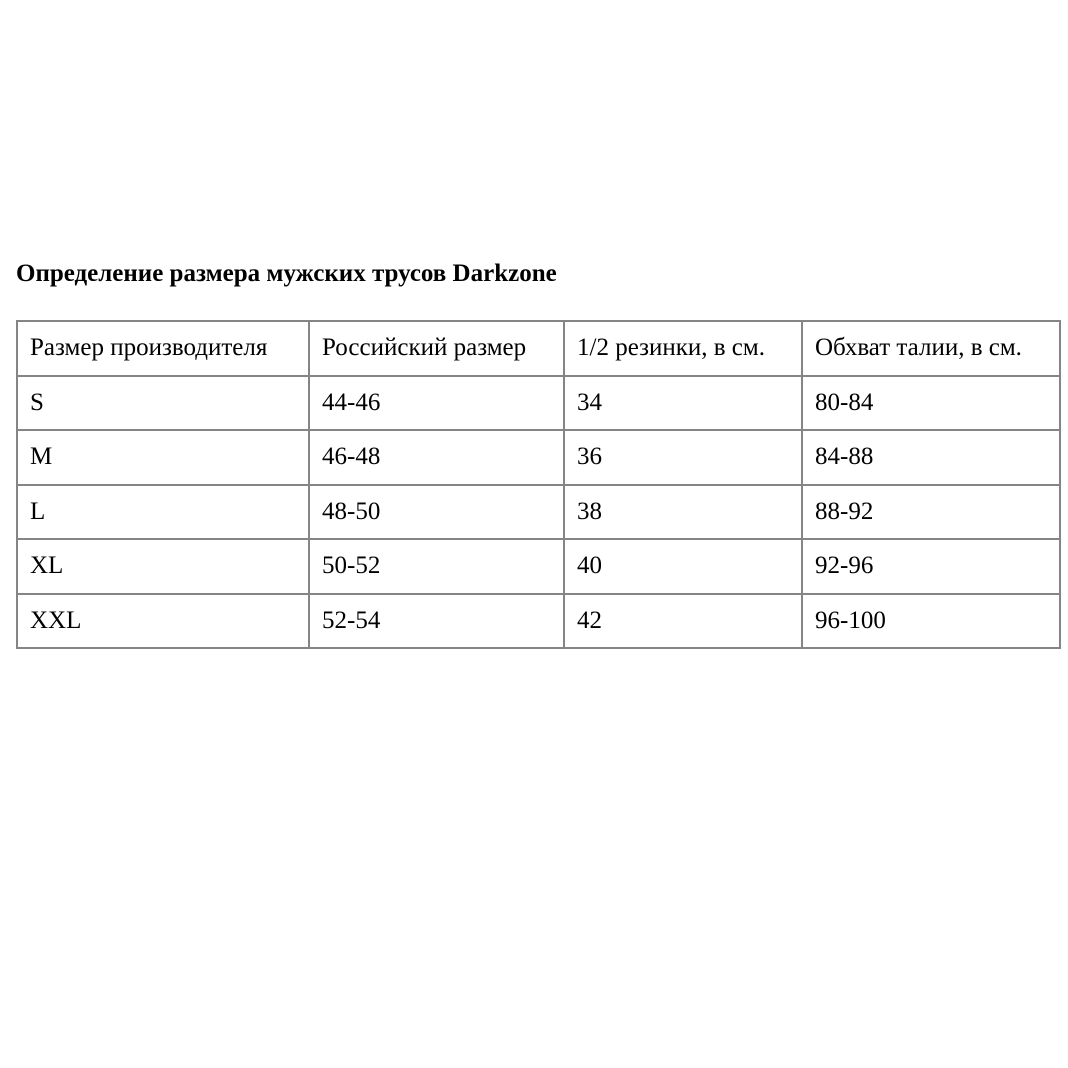 The width and height of the screenshot is (1068, 1068). I want to click on table-row: M 46-48 36 84-88, so click(538, 457).